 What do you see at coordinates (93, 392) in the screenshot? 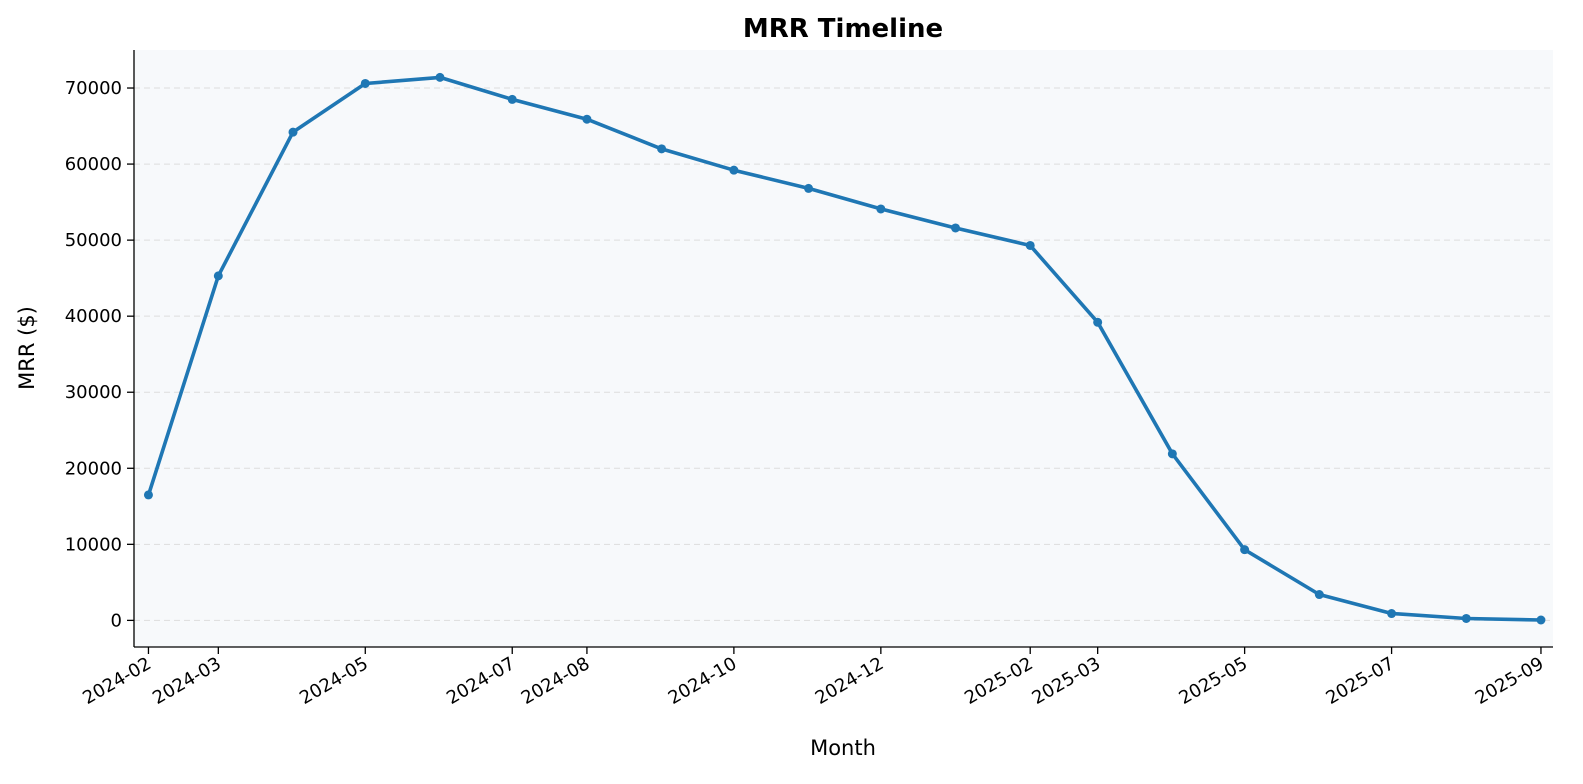
I see `y-tick-label: 30000` at bounding box center [93, 392].